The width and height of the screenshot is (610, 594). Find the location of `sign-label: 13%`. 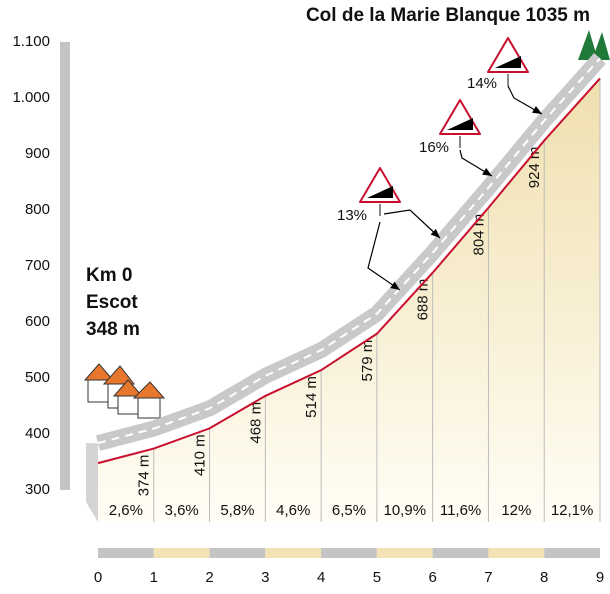

sign-label: 13% is located at coordinates (352, 215).